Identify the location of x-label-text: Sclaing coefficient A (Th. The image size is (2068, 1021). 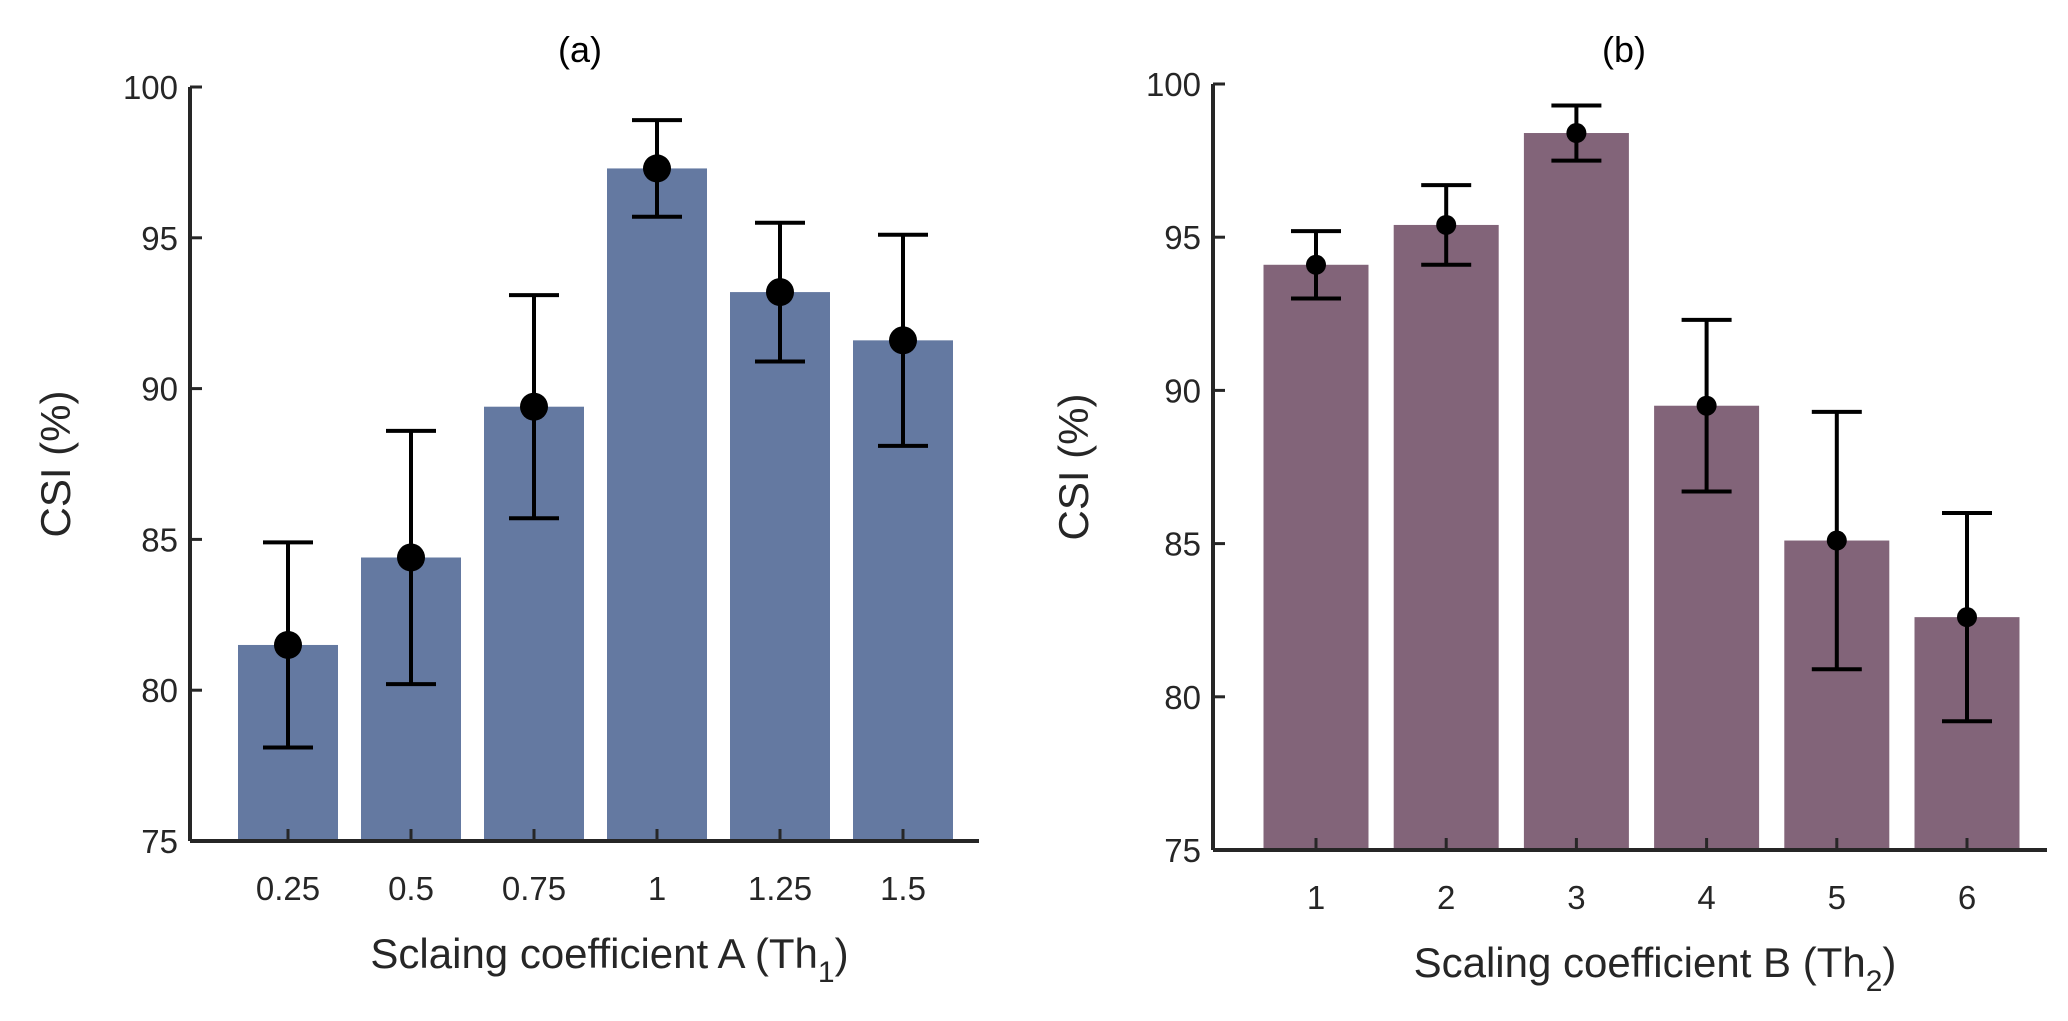
(593, 953).